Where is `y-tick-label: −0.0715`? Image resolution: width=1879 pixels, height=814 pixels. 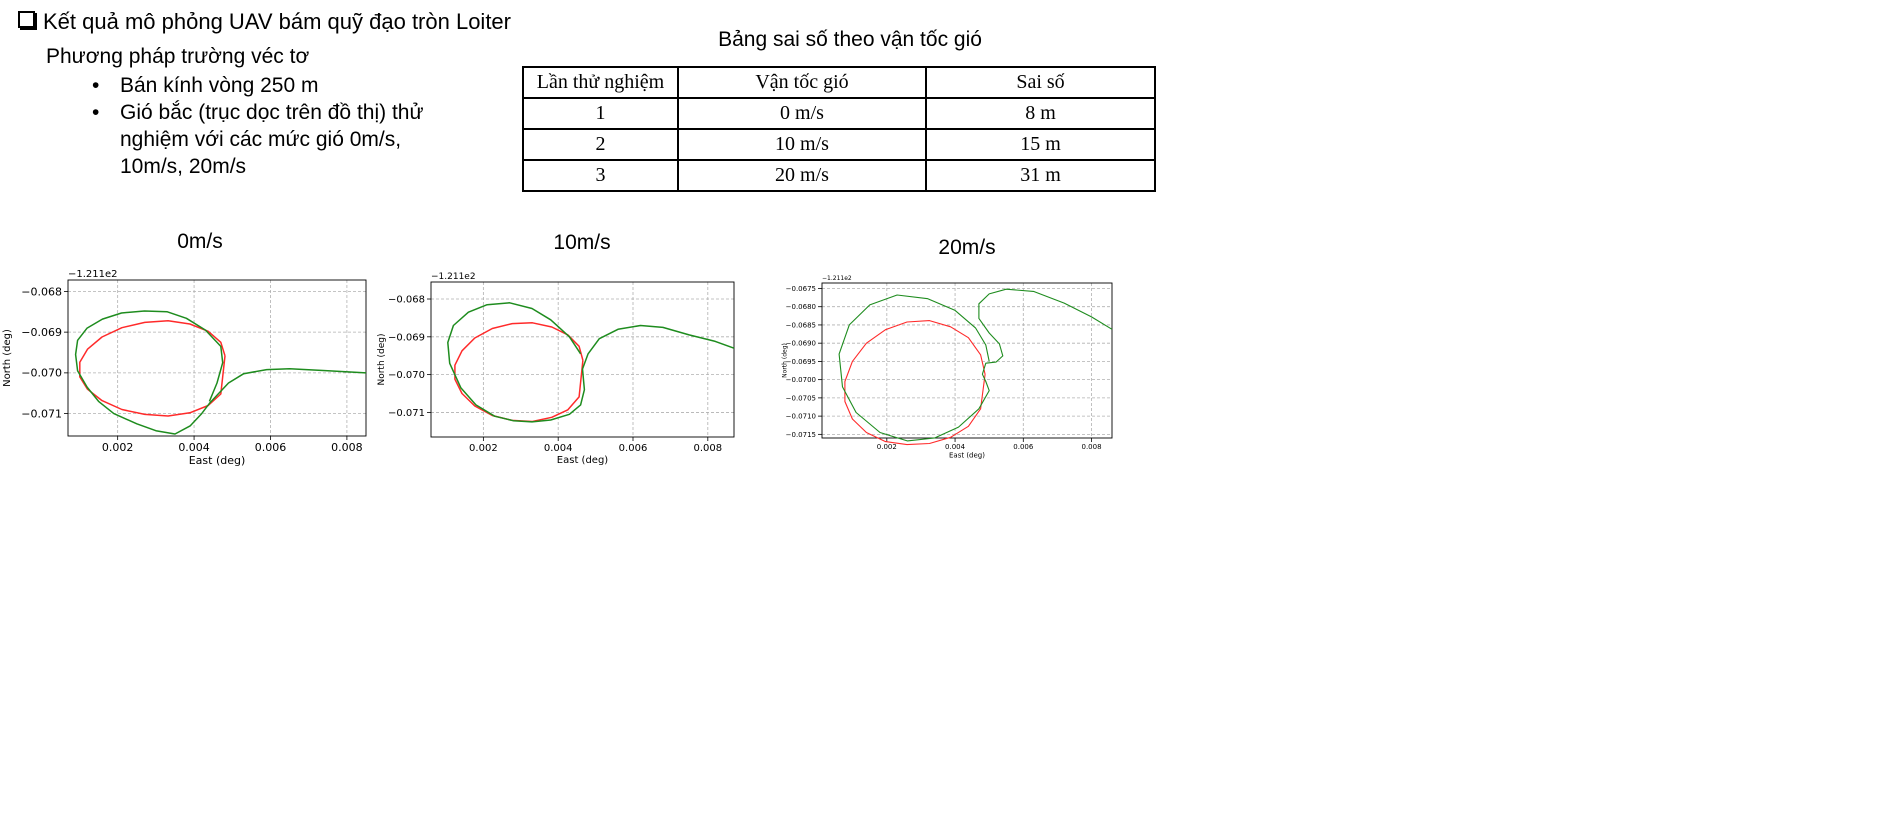 y-tick-label: −0.0715 is located at coordinates (801, 435).